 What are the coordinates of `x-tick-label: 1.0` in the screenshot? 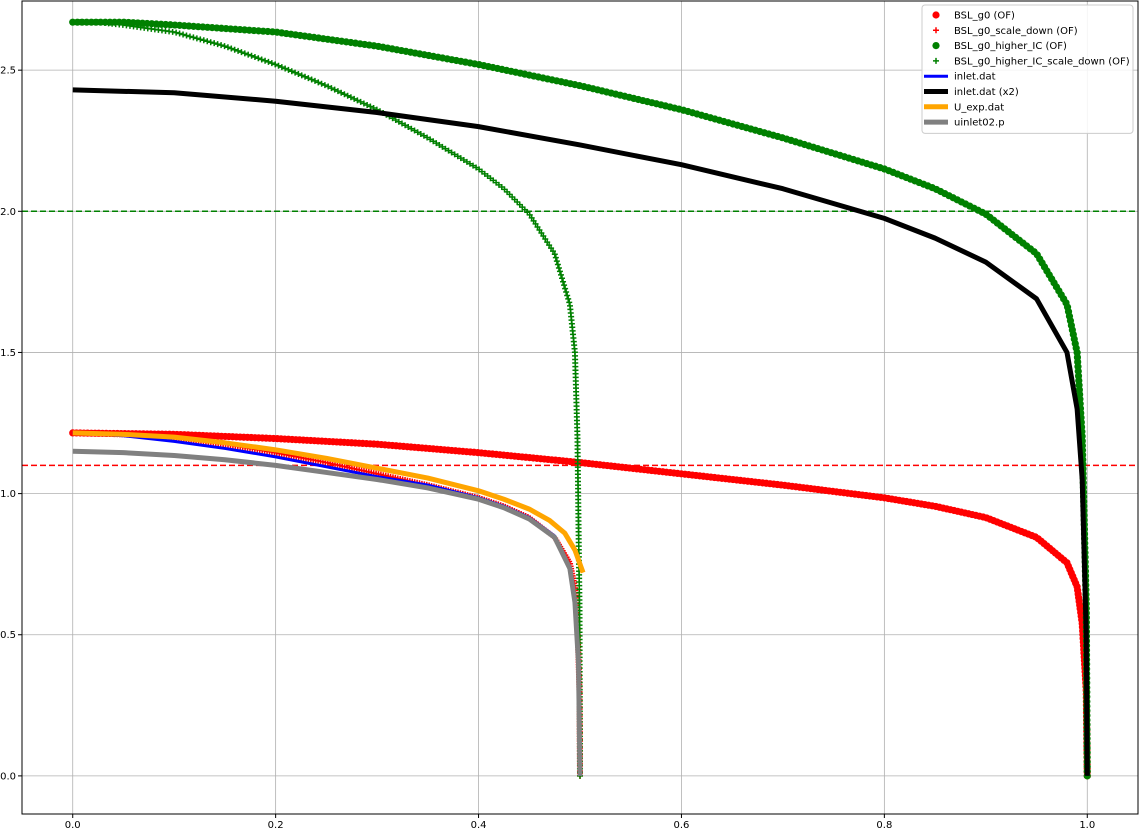 It's located at (1087, 825).